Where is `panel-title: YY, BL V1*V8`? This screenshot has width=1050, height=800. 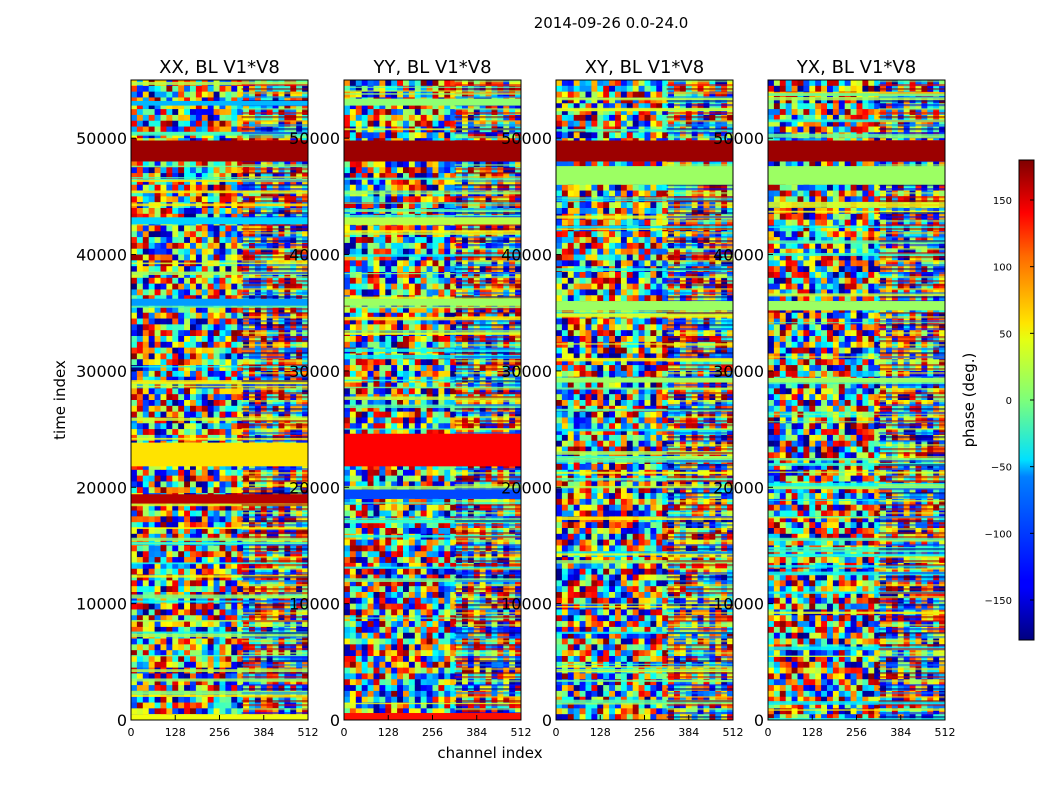 panel-title: YY, BL V1*V8 is located at coordinates (431, 67).